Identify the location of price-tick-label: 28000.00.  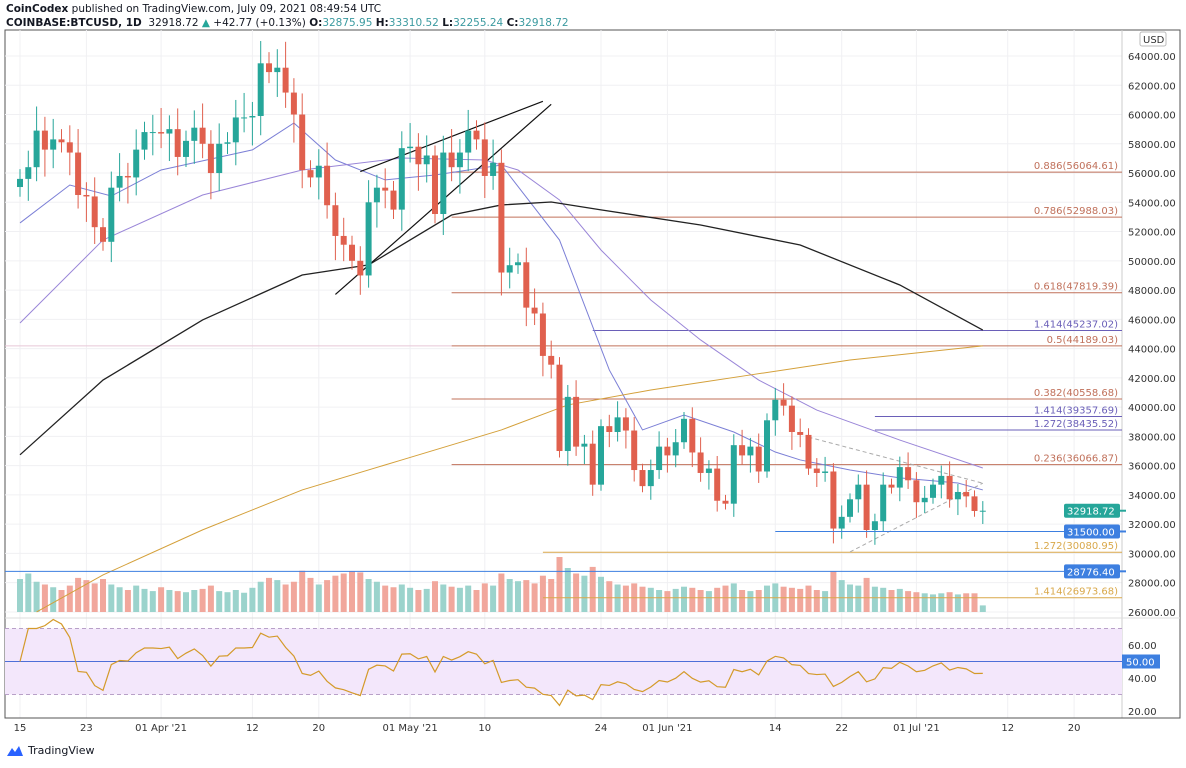
(1152, 584).